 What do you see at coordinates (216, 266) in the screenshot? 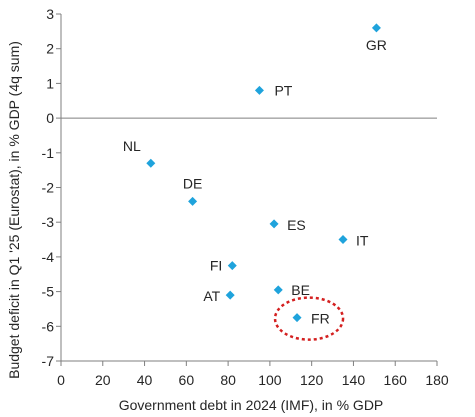
I see `point-label-fi: FI` at bounding box center [216, 266].